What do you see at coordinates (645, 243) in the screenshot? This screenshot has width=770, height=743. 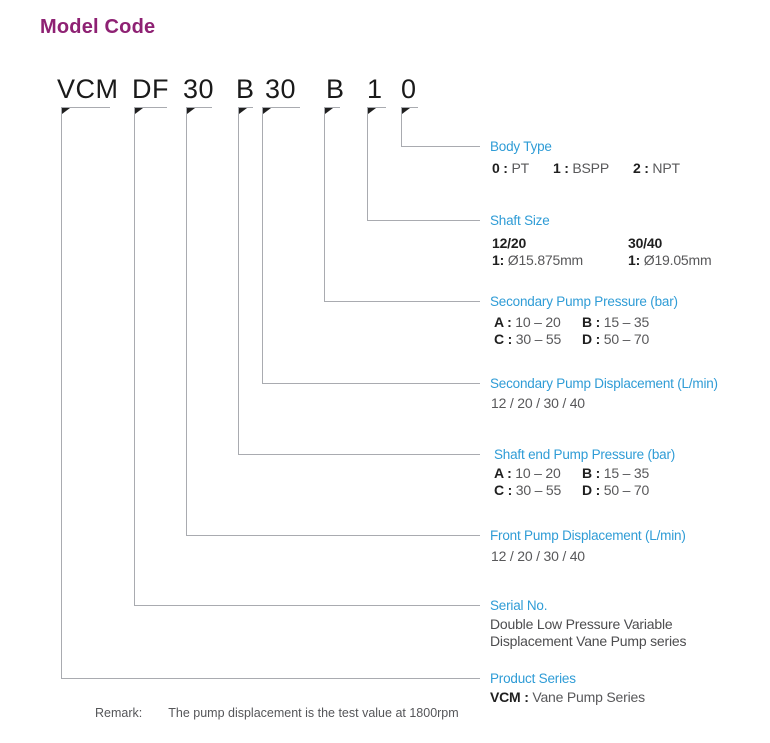 I see `column-heading: 30/40` at bounding box center [645, 243].